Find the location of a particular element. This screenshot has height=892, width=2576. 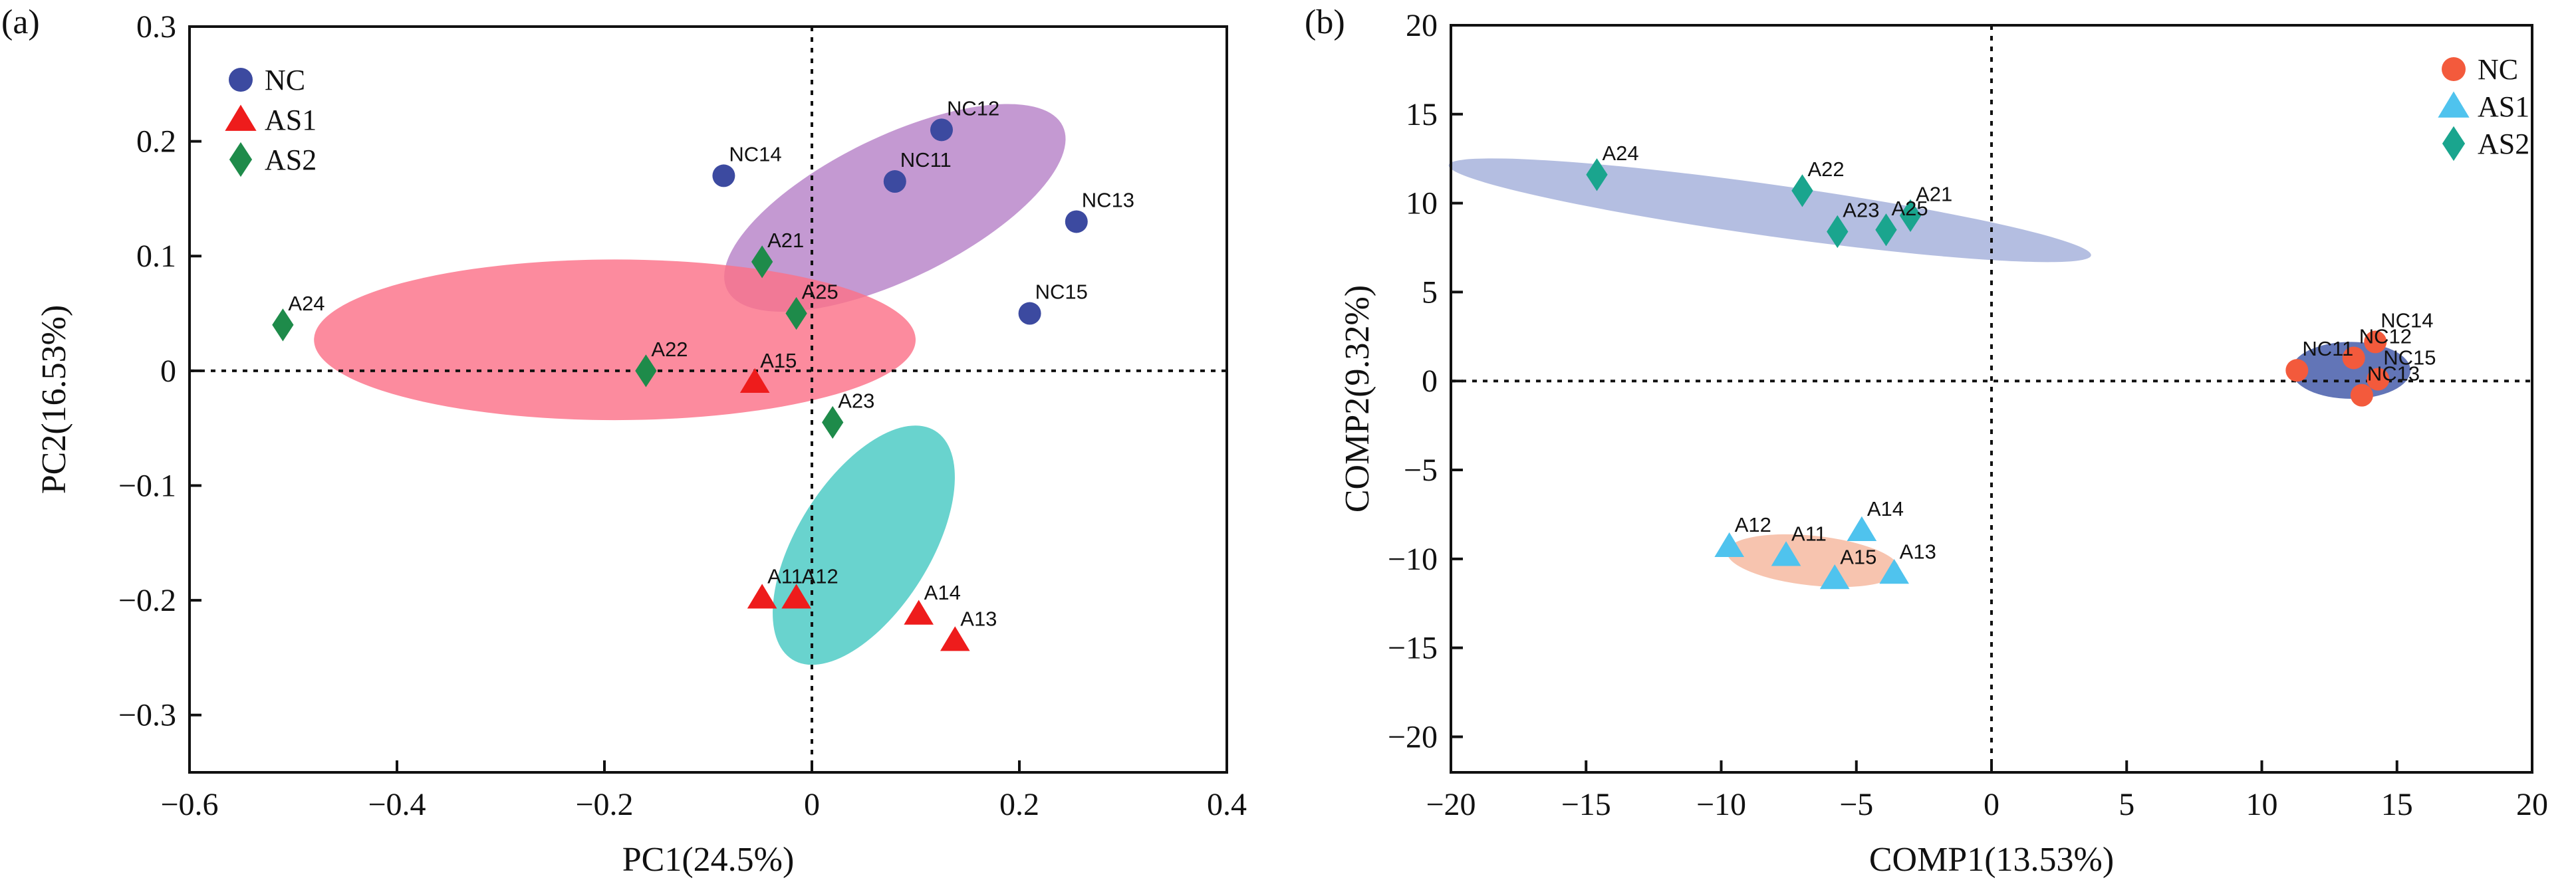

x-tick-label: −20 is located at coordinates (1451, 804).